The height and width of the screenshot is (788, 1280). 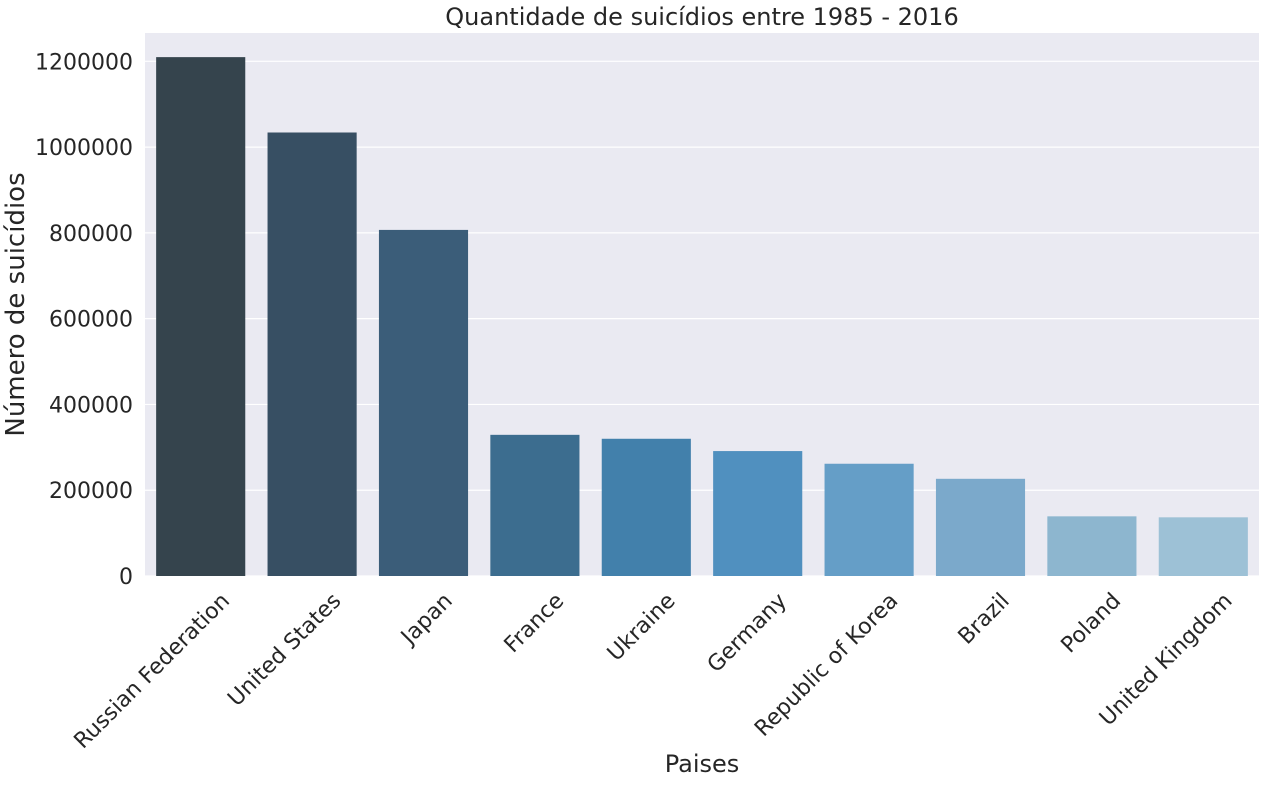 I want to click on y-axis-ticks: 0 200000 400000 600000 800000 1000000 1200000, so click(x=84, y=320).